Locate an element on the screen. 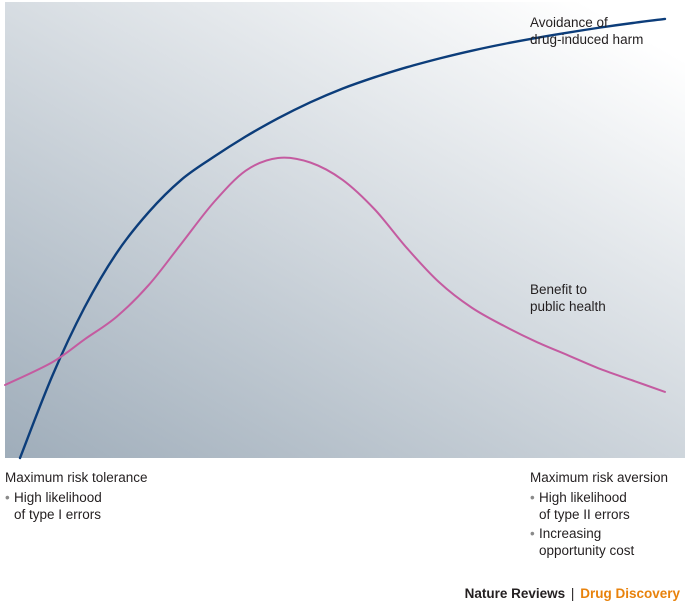 The width and height of the screenshot is (685, 608). x-axis-right-label: Maximum risk aversion is located at coordinates (599, 477).